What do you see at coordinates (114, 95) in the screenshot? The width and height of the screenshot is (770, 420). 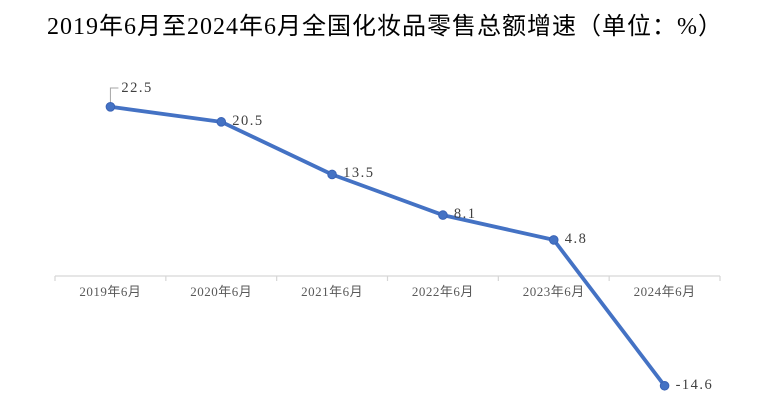 I see `label-leader-line` at bounding box center [114, 95].